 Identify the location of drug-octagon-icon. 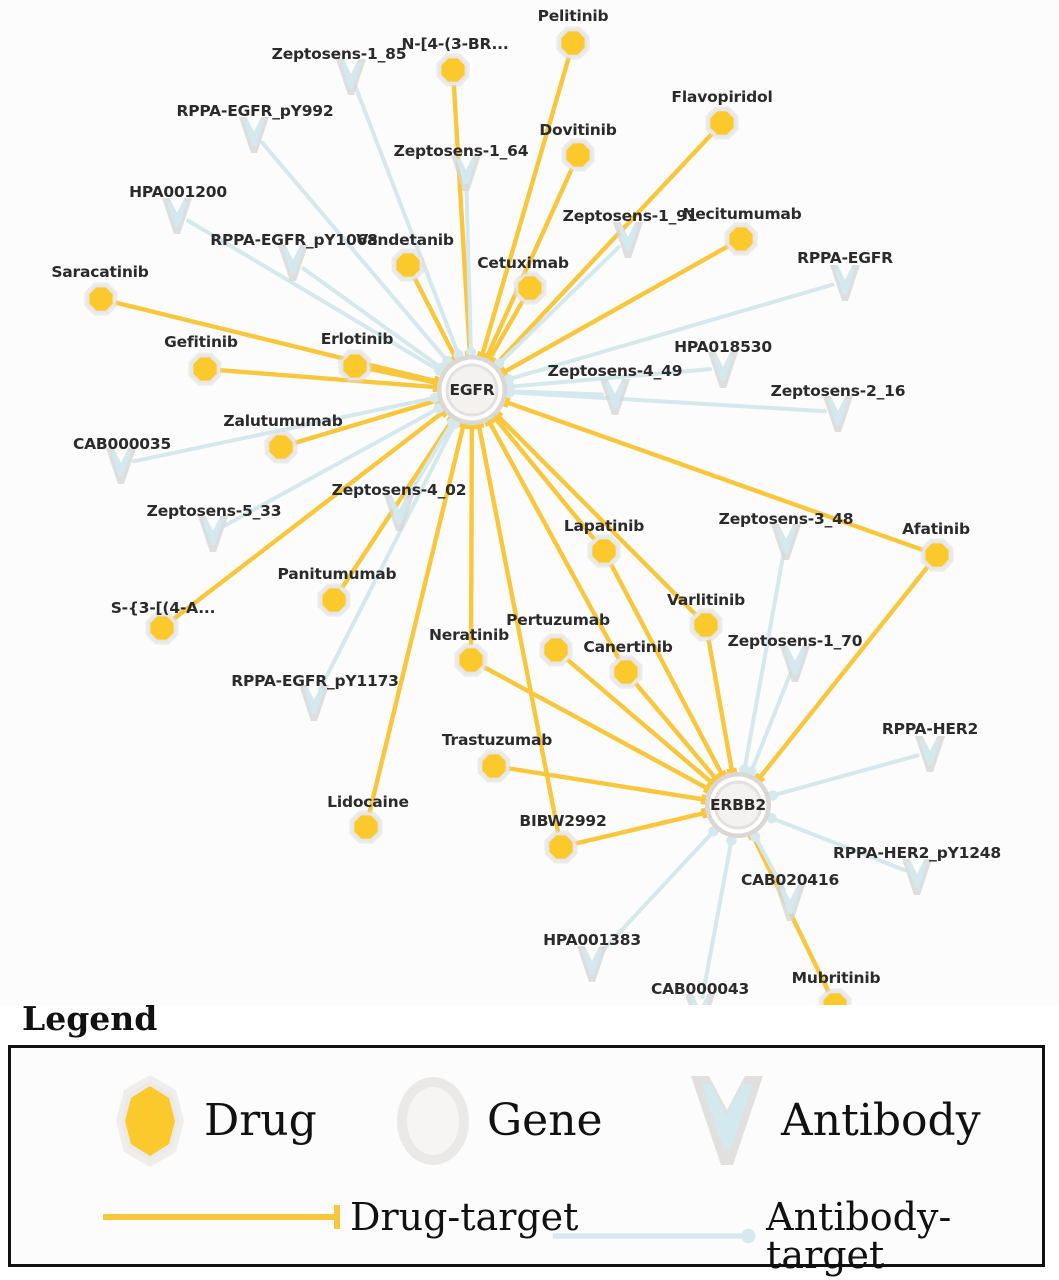
(150, 1121).